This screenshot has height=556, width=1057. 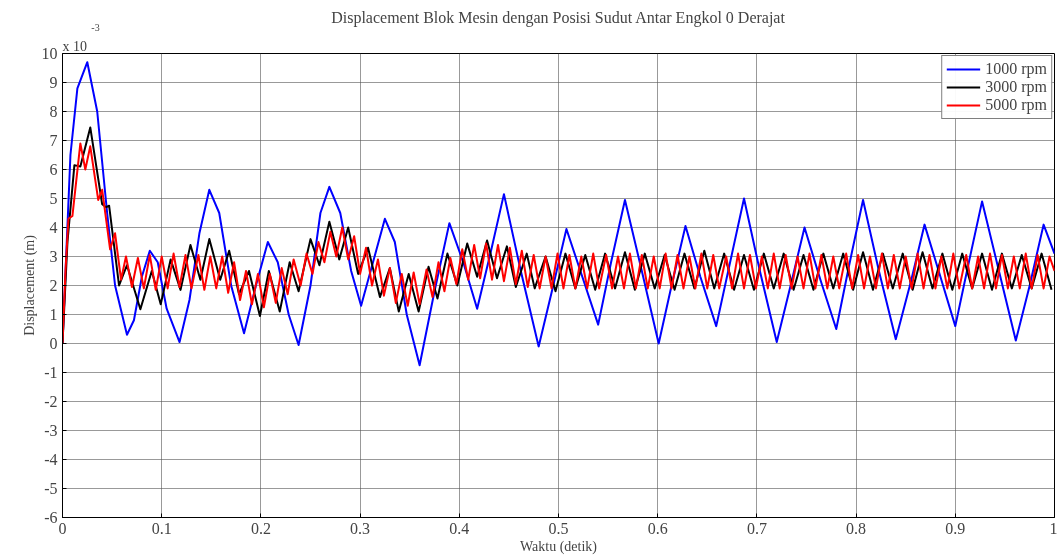 I want to click on x-tick-label: 0.3, so click(x=360, y=528).